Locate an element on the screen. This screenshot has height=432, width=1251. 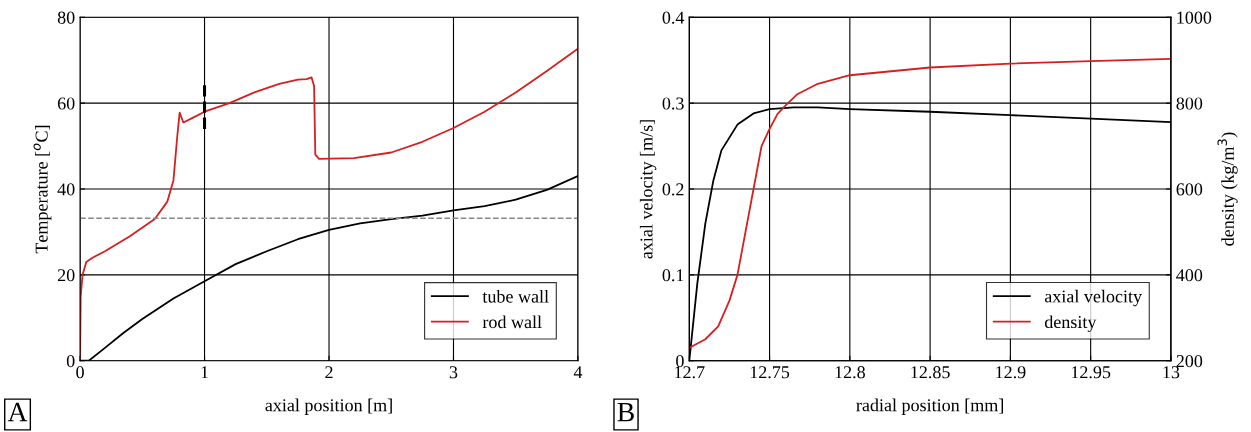
x-tick-label: 12.95 is located at coordinates (1091, 372).